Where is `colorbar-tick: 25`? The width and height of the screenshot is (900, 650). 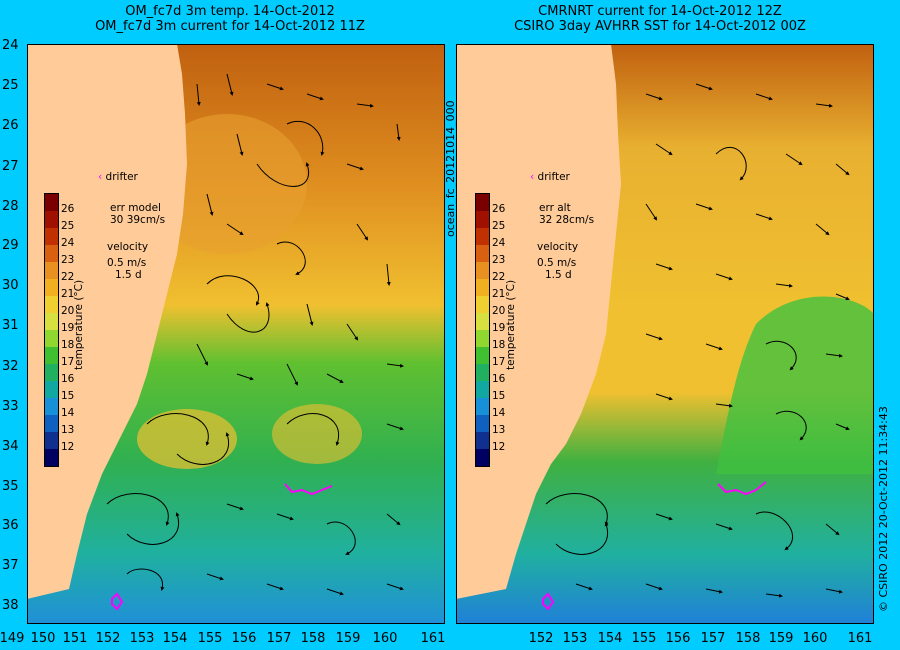
colorbar-tick: 25 is located at coordinates (499, 226).